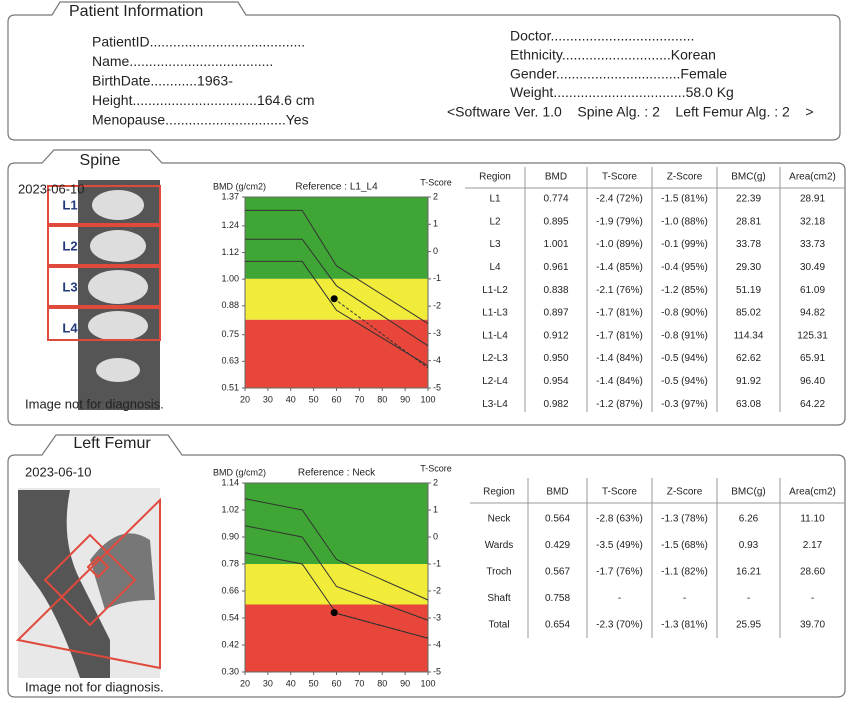 The width and height of the screenshot is (849, 704). What do you see at coordinates (812, 519) in the screenshot?
I see `table-cell: 11.10` at bounding box center [812, 519].